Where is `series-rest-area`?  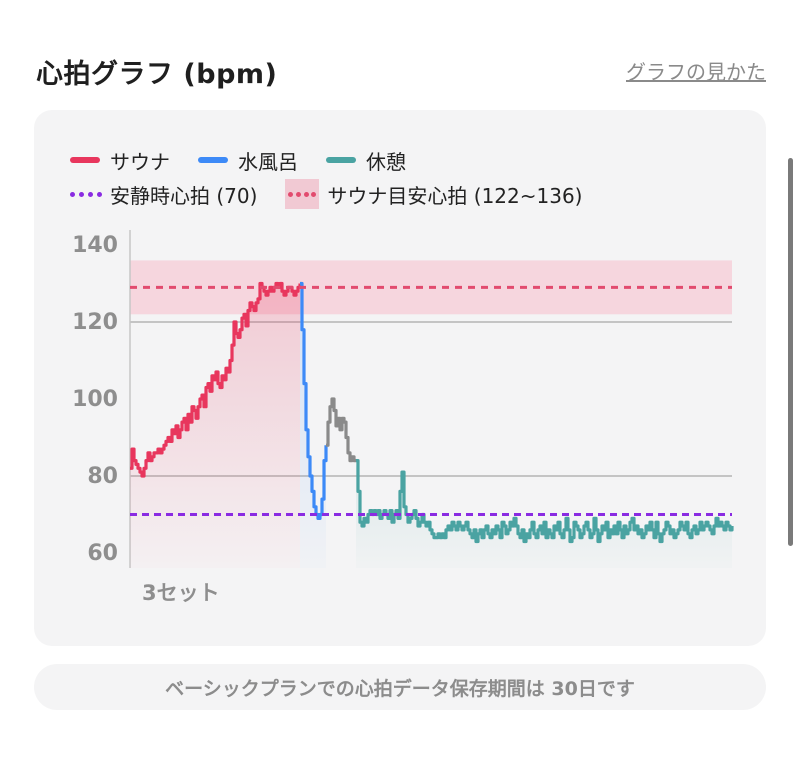 series-rest-area is located at coordinates (544, 514).